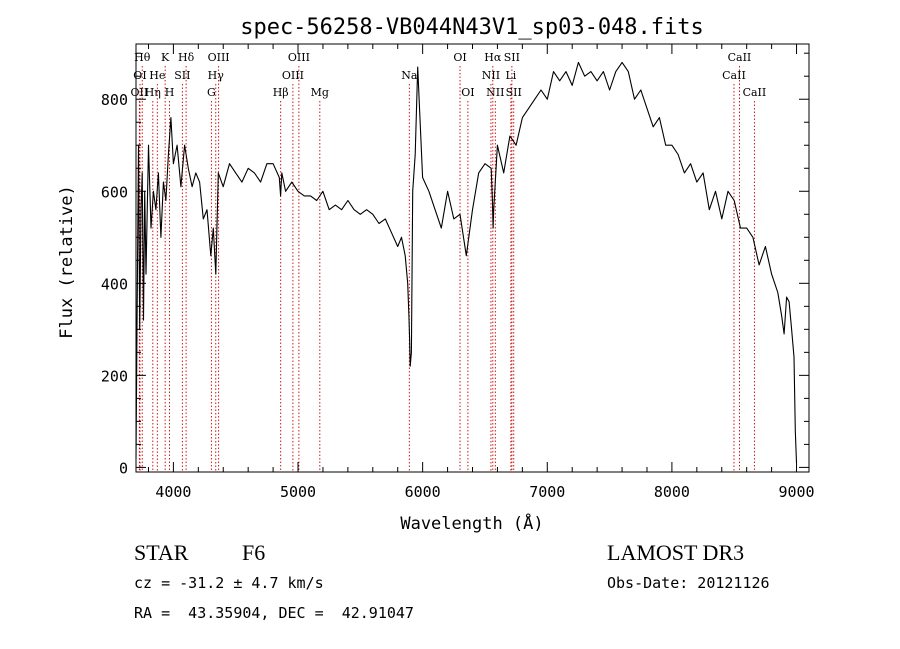 The height and width of the screenshot is (649, 900). What do you see at coordinates (493, 57) in the screenshot?
I see `line-marker-label-20: Hα` at bounding box center [493, 57].